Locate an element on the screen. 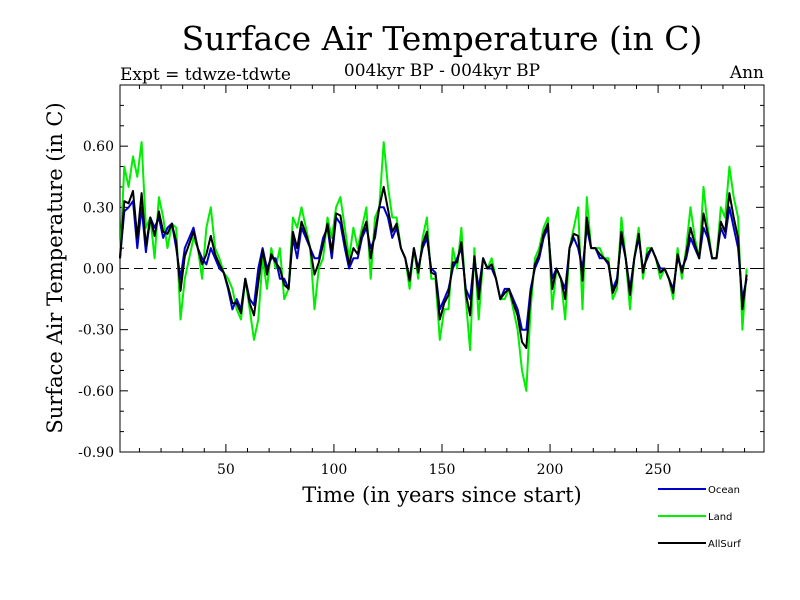 This screenshot has height=600, width=800. season-label: Ann is located at coordinates (746, 73).